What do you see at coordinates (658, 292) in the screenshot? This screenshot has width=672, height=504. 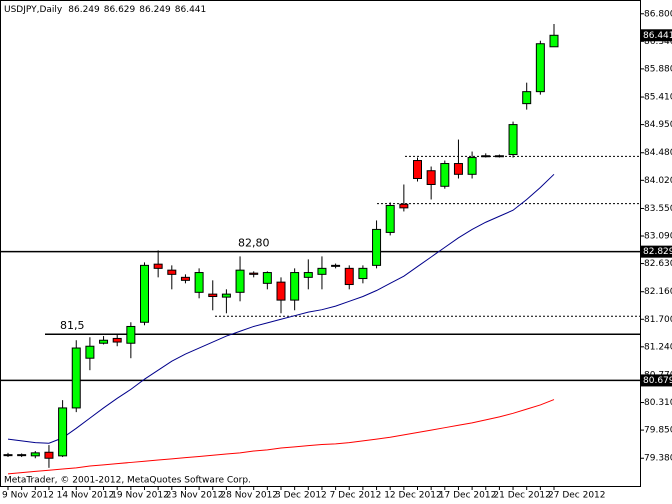 I see `y-tick-label: 82.160` at bounding box center [658, 292].